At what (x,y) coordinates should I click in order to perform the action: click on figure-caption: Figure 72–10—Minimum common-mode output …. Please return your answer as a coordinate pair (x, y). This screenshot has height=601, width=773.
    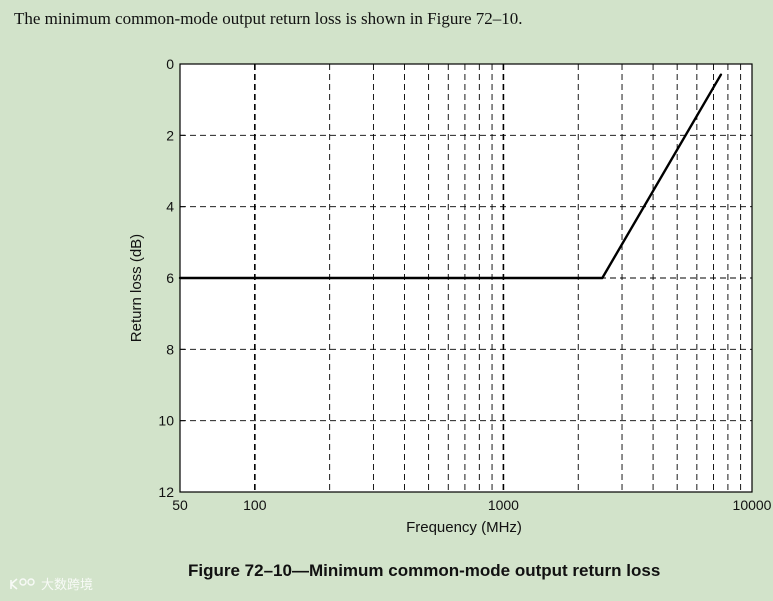
    Looking at the image, I should click on (424, 570).